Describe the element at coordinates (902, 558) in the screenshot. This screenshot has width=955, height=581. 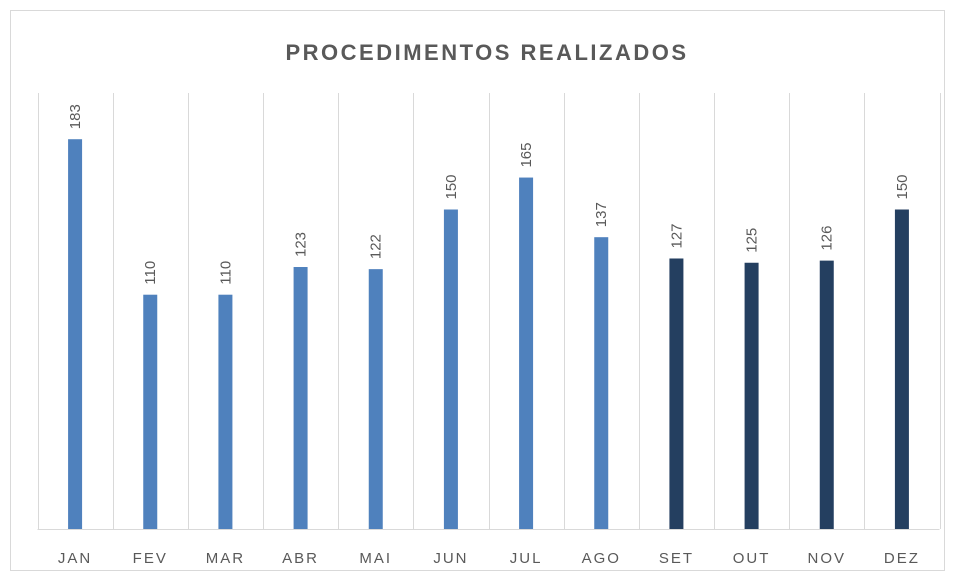
I see `x-tick-label: DEZ` at that location.